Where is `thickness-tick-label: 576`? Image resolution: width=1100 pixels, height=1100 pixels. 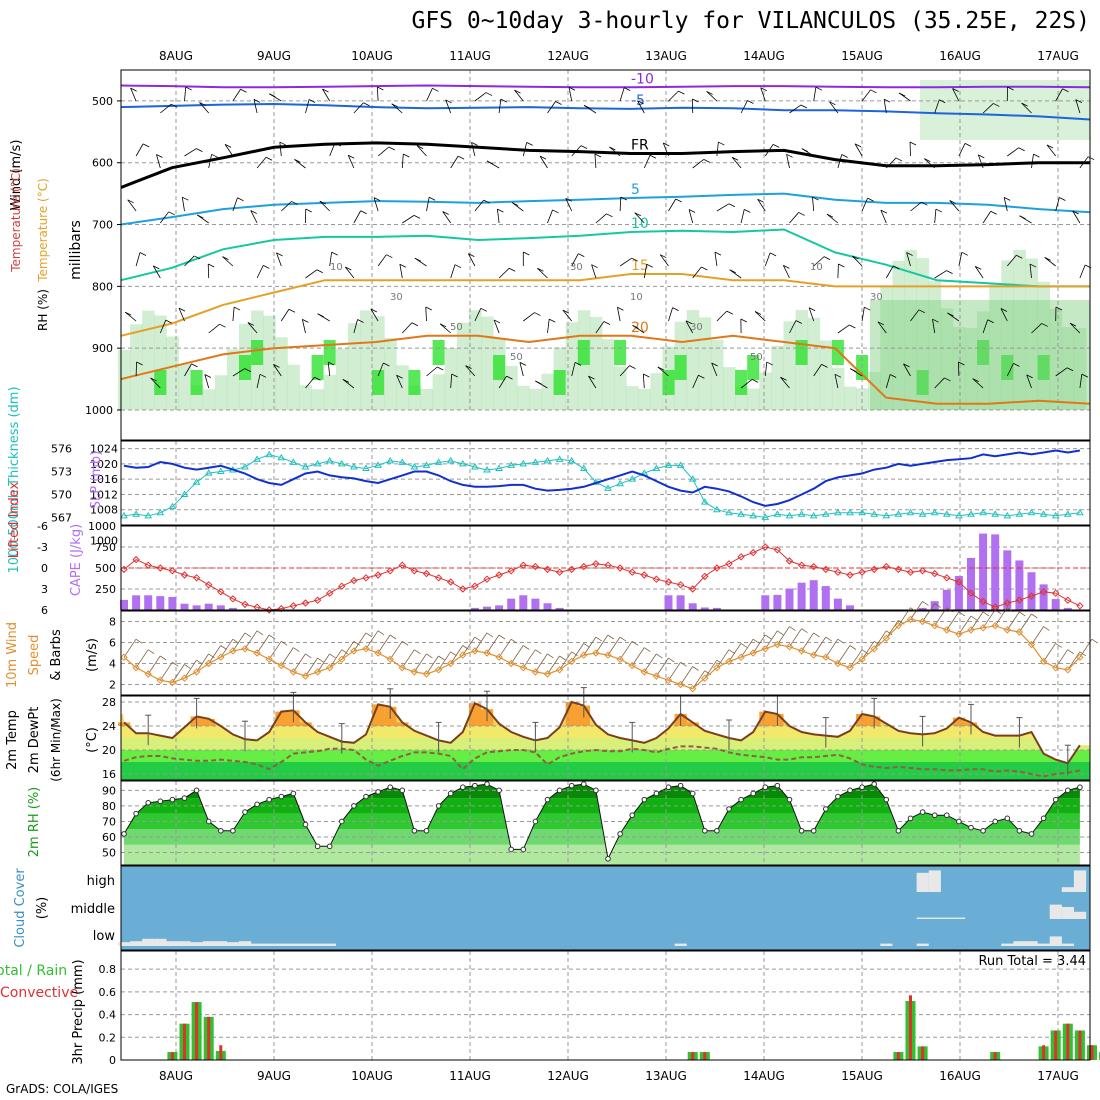 thickness-tick-label: 576 is located at coordinates (61, 449).